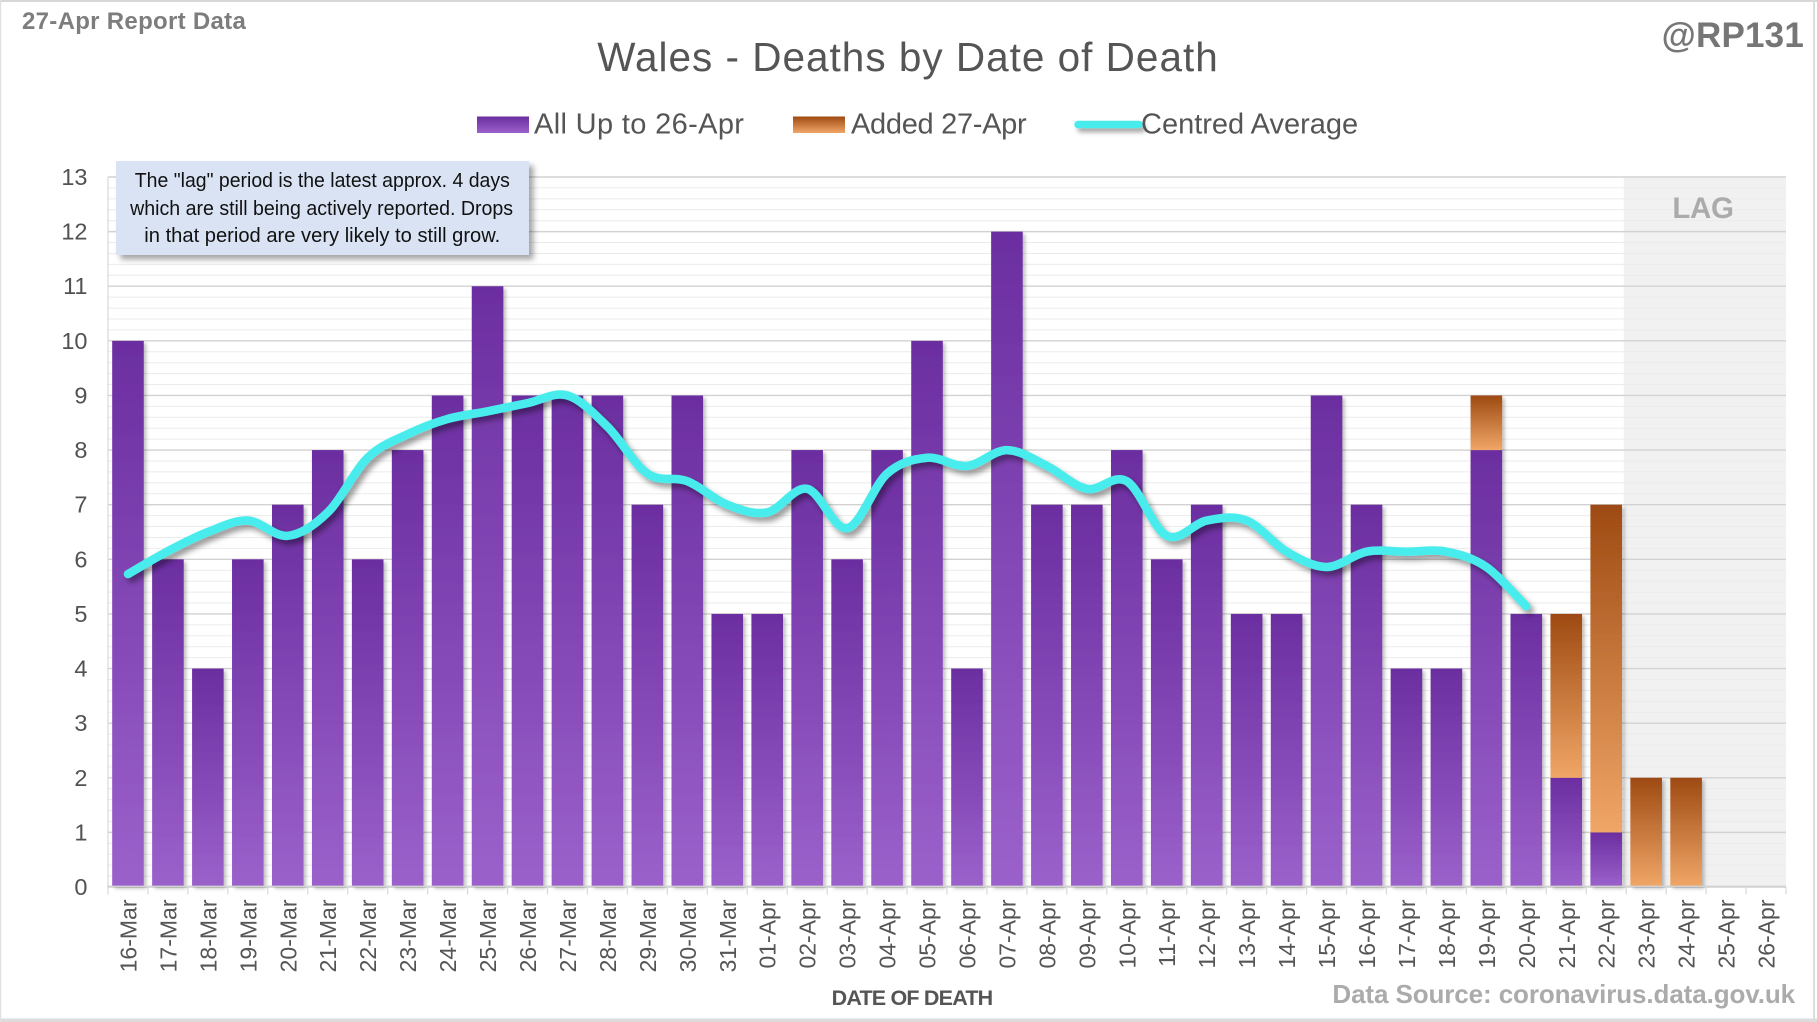  Describe the element at coordinates (80, 559) in the screenshot. I see `svg-text: 6` at that location.